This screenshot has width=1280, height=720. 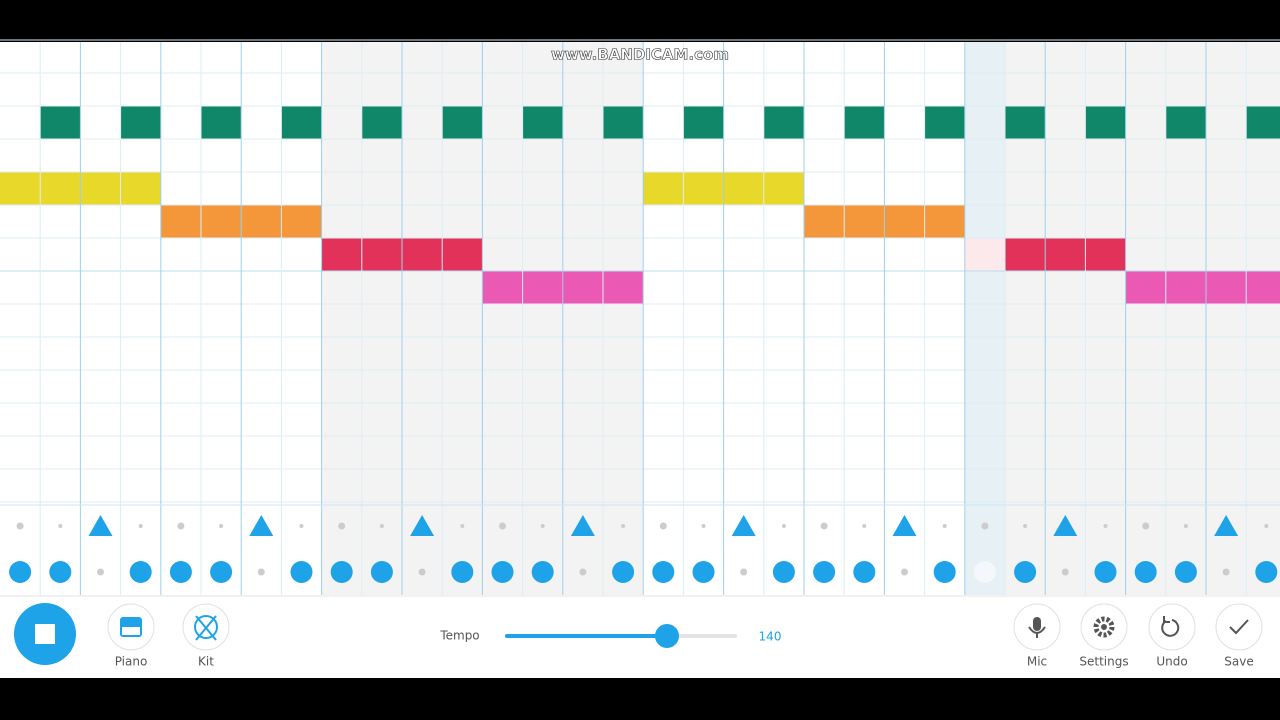 I want to click on save-label: Save, so click(x=1238, y=662).